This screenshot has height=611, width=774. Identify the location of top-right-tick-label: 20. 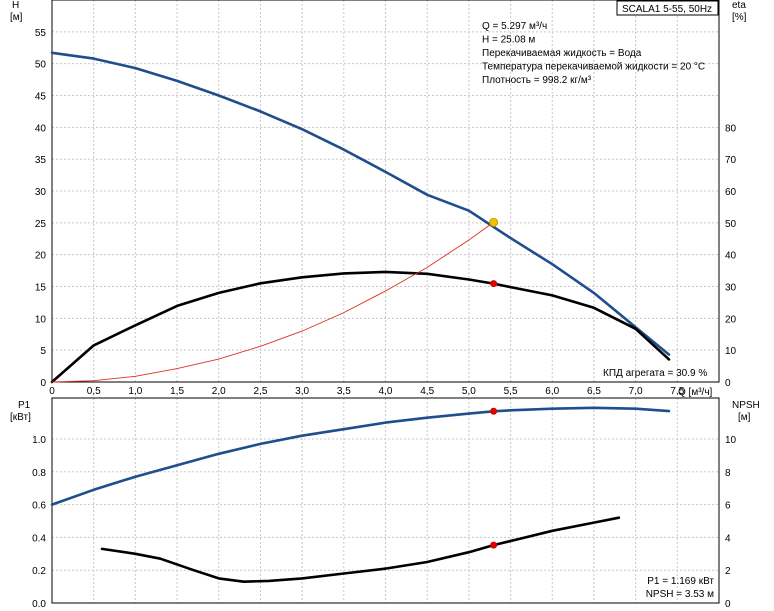
(731, 319).